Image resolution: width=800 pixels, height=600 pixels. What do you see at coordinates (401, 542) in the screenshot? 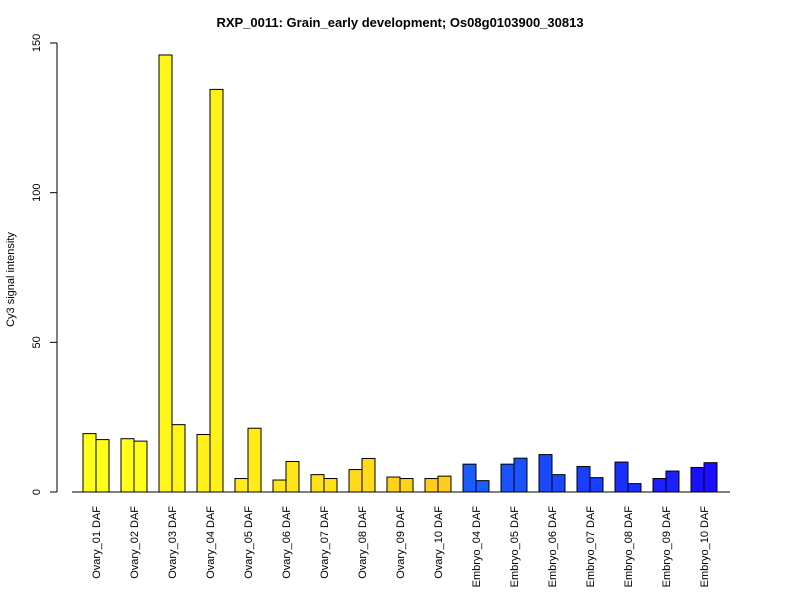
I see `category-label: Ovary_09 DAF` at bounding box center [401, 542].